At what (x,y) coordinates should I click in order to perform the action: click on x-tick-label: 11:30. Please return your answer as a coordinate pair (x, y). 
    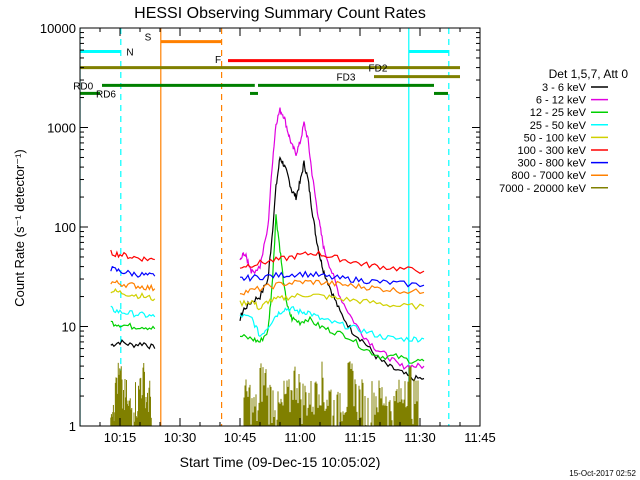
    Looking at the image, I should click on (420, 437).